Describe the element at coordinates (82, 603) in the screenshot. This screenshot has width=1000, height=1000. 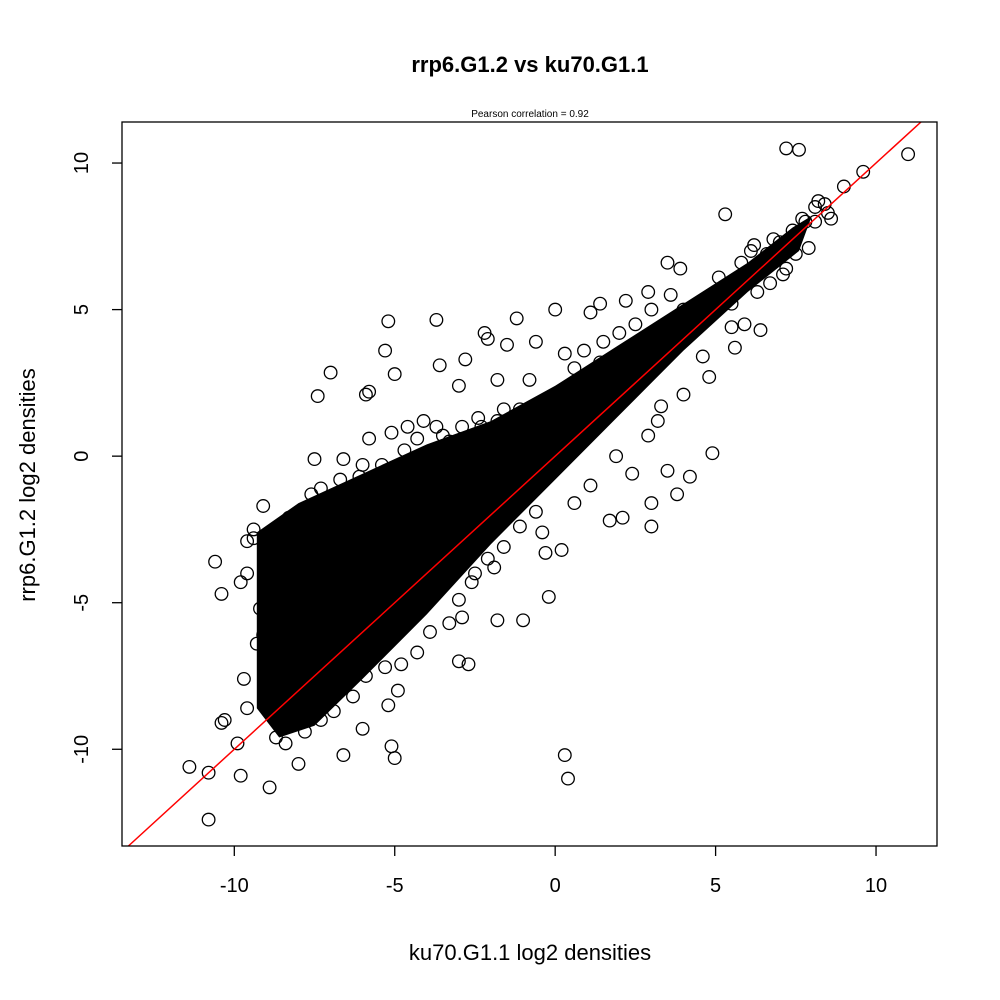
I see `y-tick-label: -5` at that location.